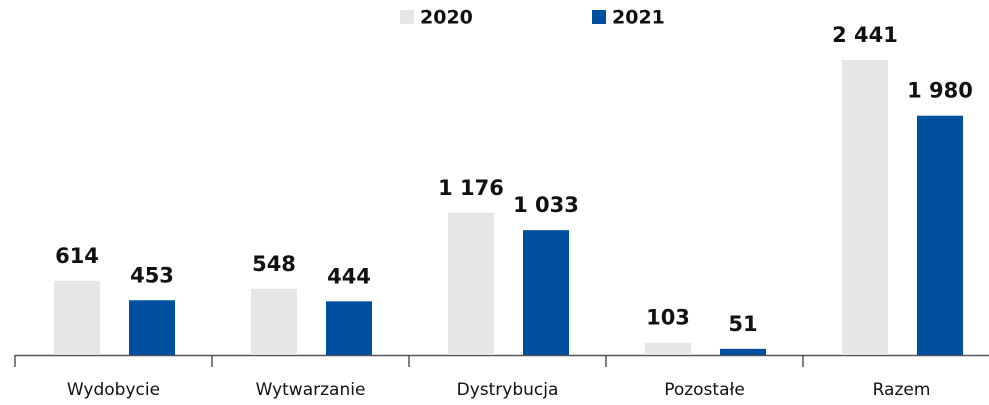 The image size is (989, 405). Describe the element at coordinates (311, 390) in the screenshot. I see `x-tick-label: Wytwarzanie` at that location.